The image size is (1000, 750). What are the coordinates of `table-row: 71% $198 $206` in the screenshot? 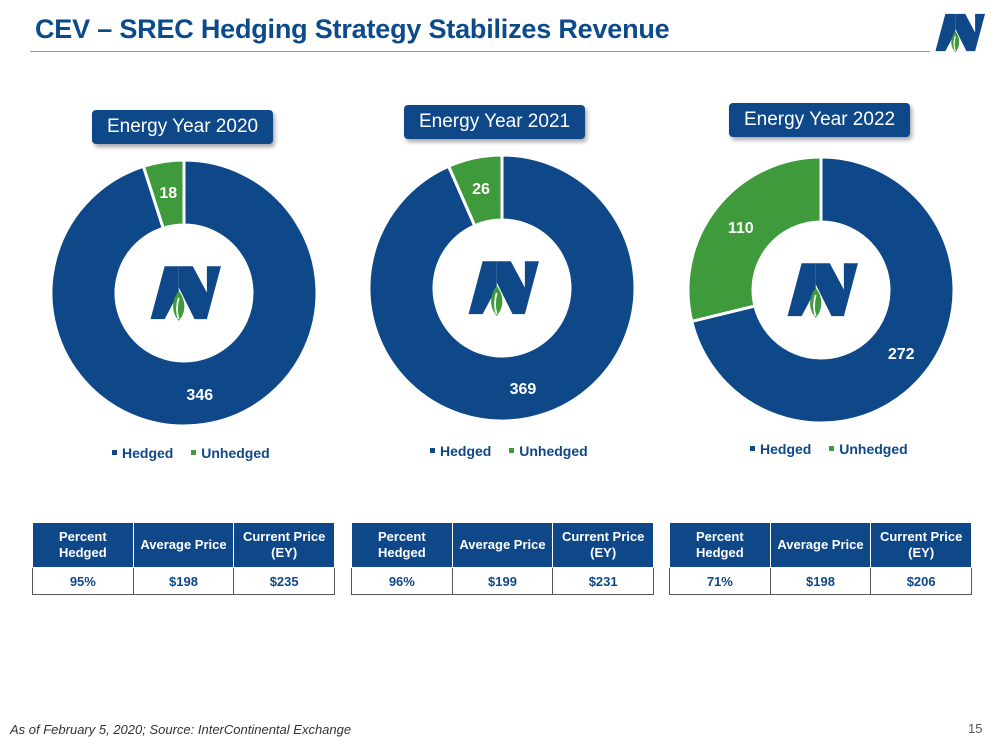 It's located at (820, 581).